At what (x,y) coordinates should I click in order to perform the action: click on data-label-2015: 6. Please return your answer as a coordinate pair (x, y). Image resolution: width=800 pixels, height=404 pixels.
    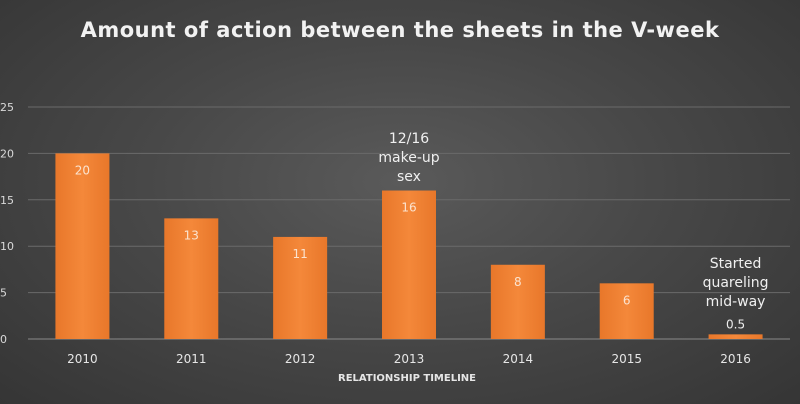
    Looking at the image, I should click on (627, 300).